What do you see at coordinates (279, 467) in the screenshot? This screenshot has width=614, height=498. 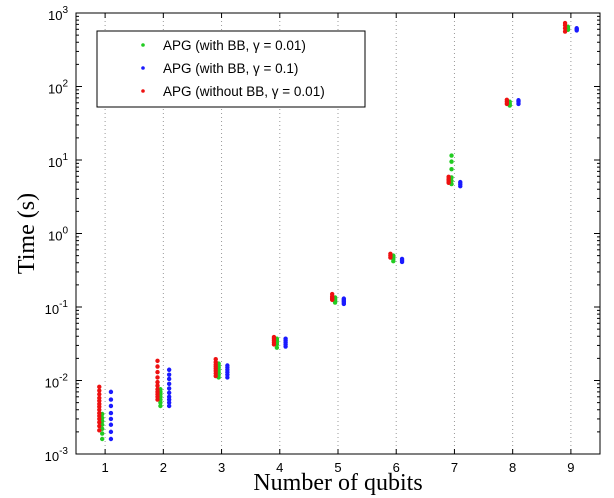 I see `x-tick-label: 4` at bounding box center [279, 467].